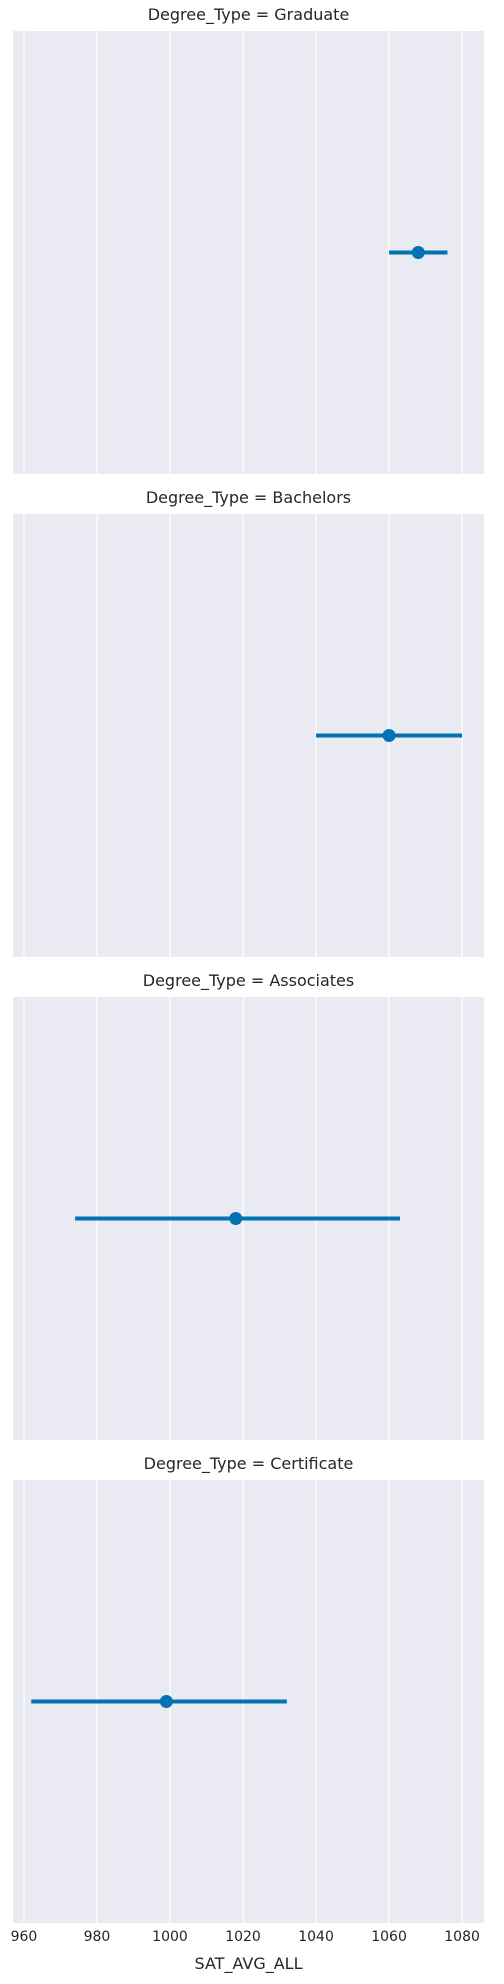 This screenshot has width=504, height=1984. I want to click on x-tick-label: 980, so click(97, 1937).